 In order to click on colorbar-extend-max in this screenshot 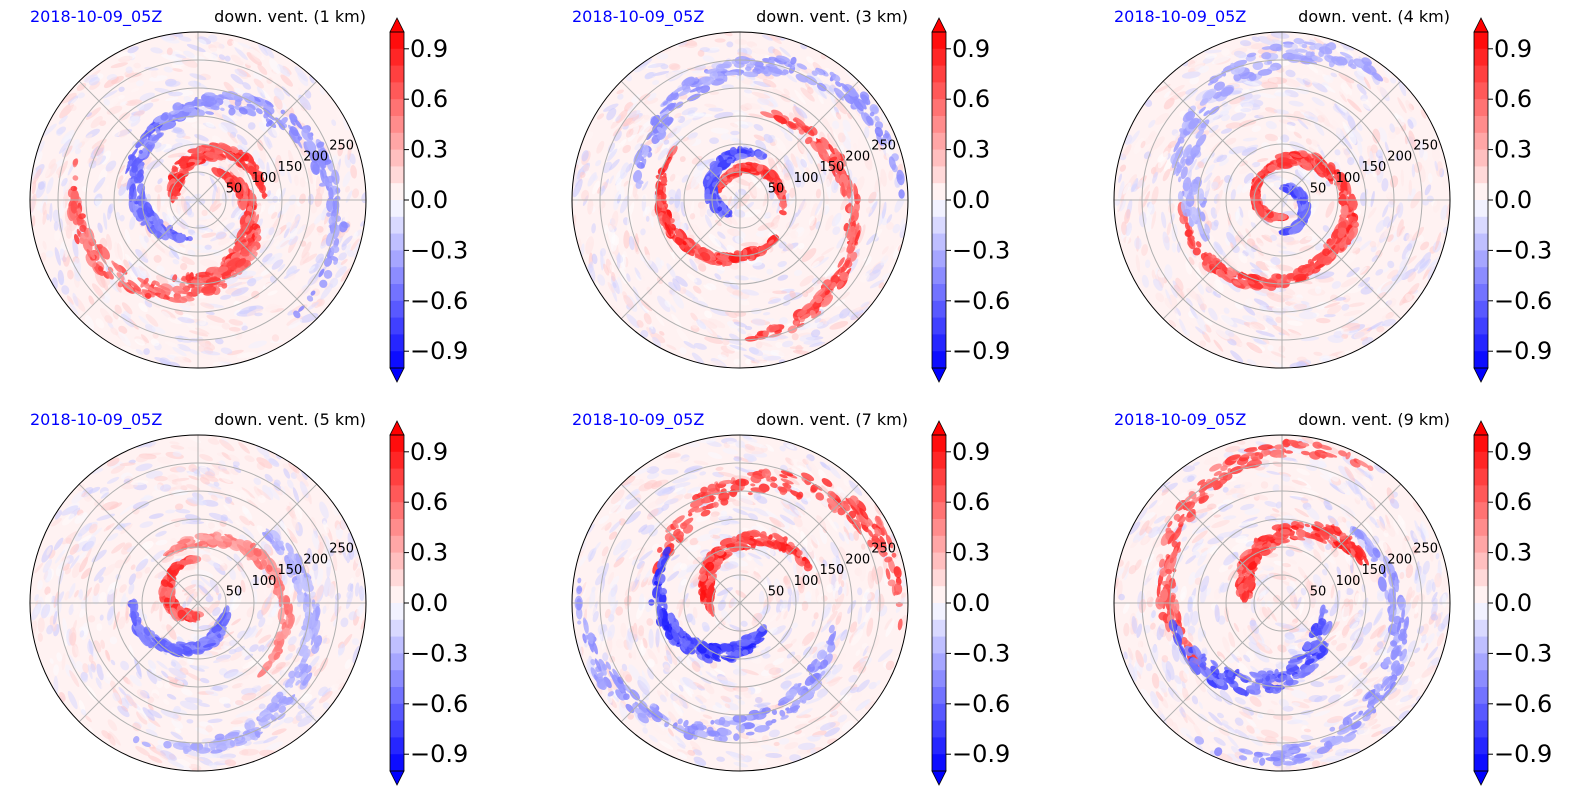, I will do `click(939, 25)`.